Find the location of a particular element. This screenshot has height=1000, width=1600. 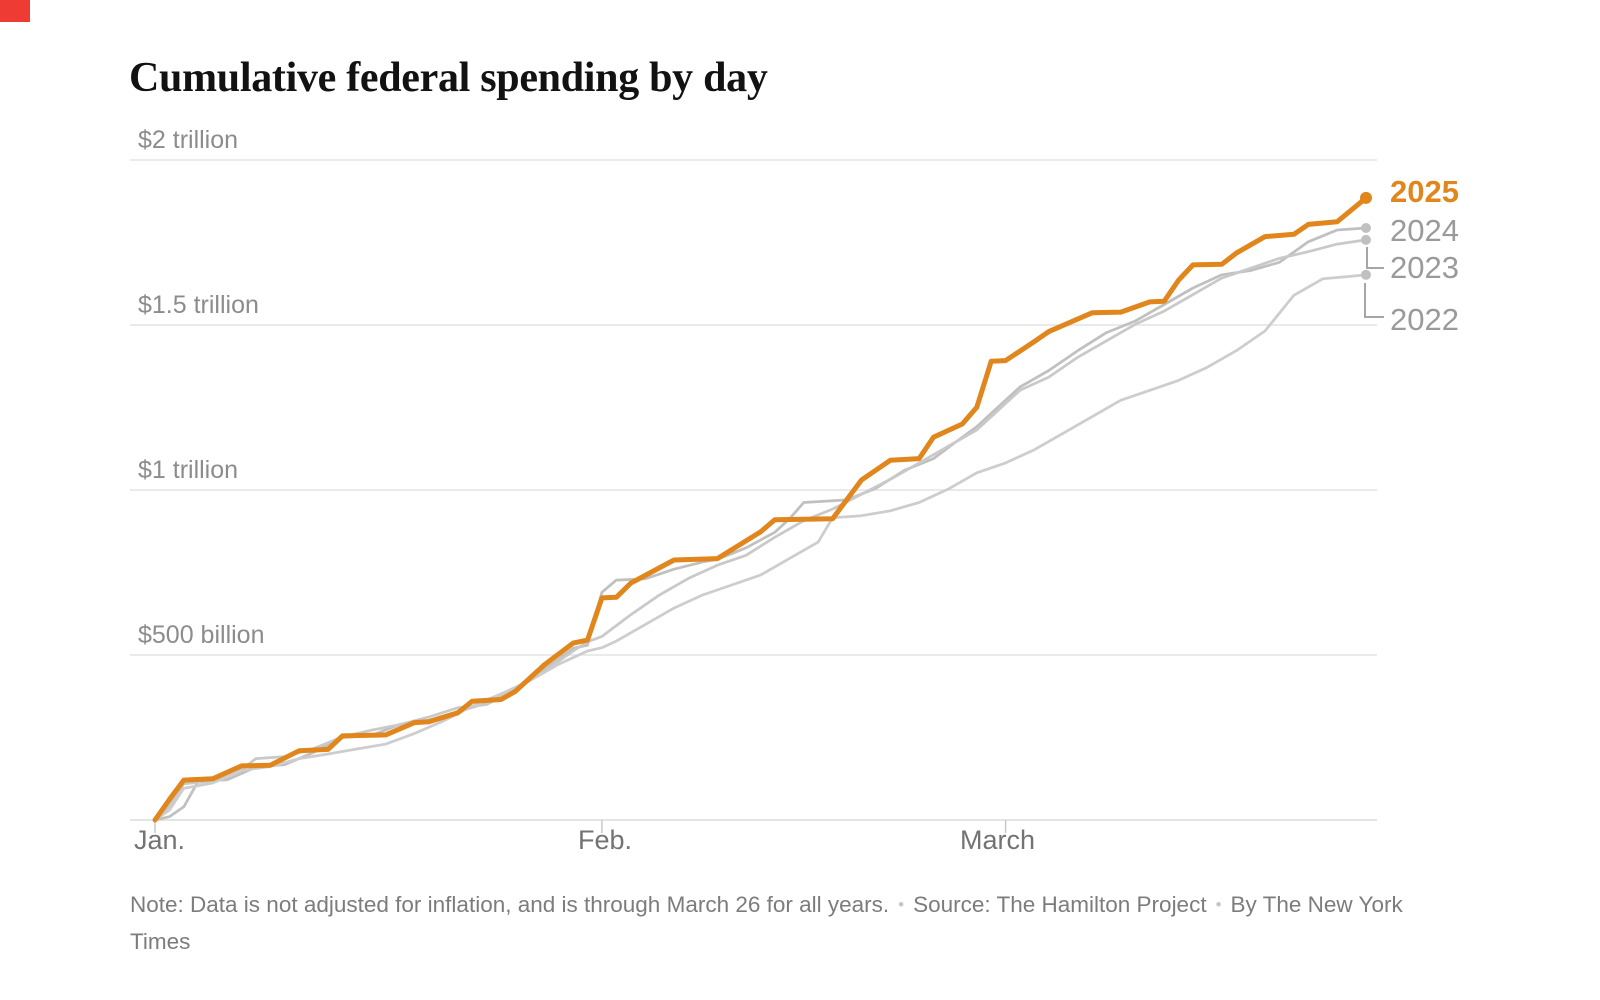

end-dot-2025 is located at coordinates (1366, 197).